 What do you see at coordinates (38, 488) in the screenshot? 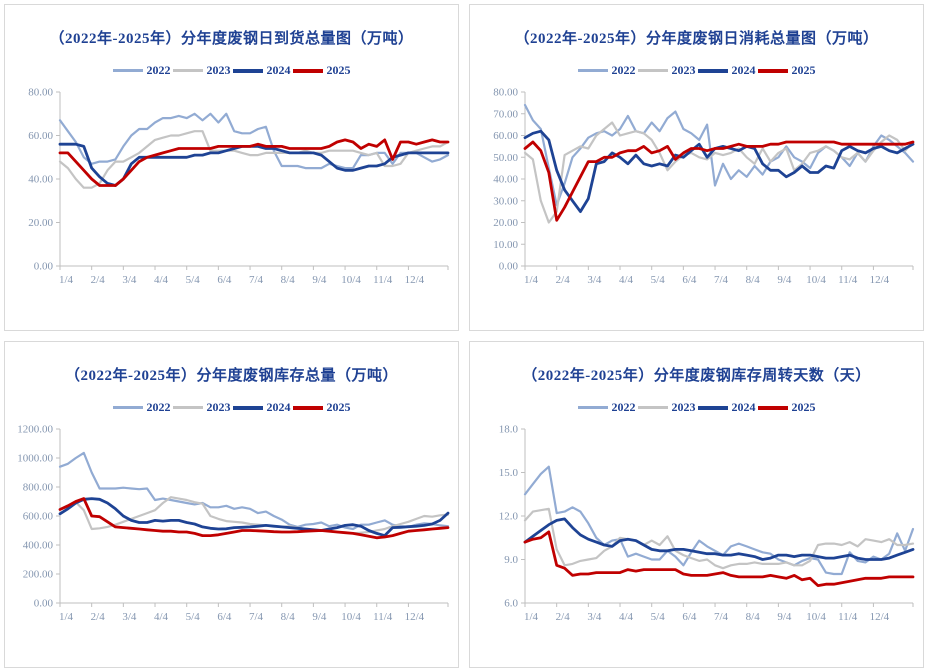
I see `svg-text: 800.00` at bounding box center [38, 488].